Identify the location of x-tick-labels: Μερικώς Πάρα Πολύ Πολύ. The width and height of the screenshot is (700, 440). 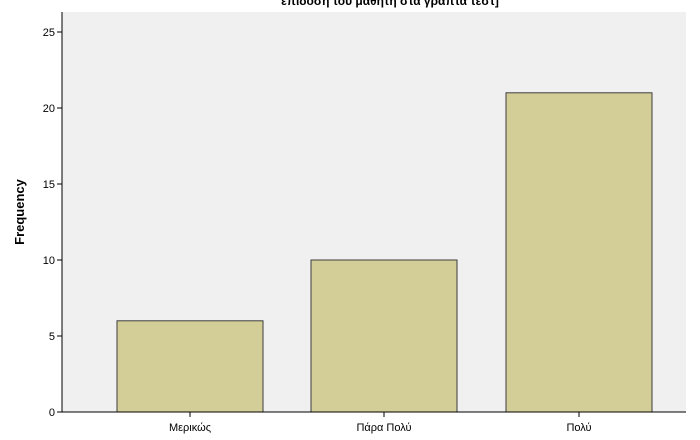
(380, 423).